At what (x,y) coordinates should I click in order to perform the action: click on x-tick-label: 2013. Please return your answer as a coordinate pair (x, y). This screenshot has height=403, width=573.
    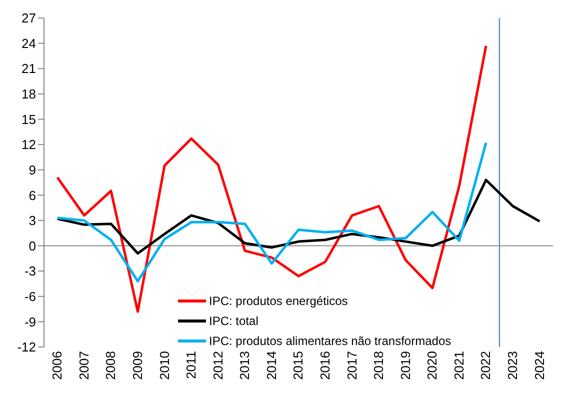
    Looking at the image, I should click on (244, 365).